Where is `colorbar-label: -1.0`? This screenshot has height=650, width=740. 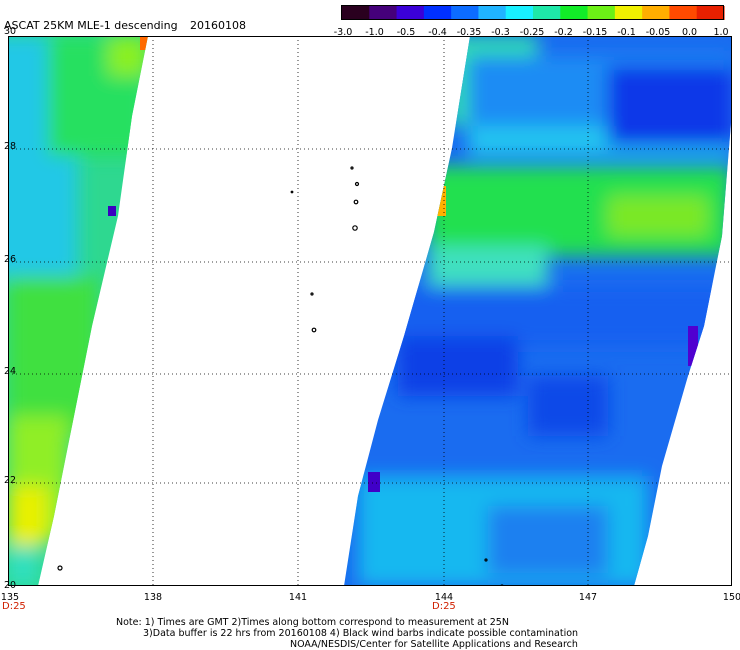
colorbar-label: -1.0 is located at coordinates (374, 32).